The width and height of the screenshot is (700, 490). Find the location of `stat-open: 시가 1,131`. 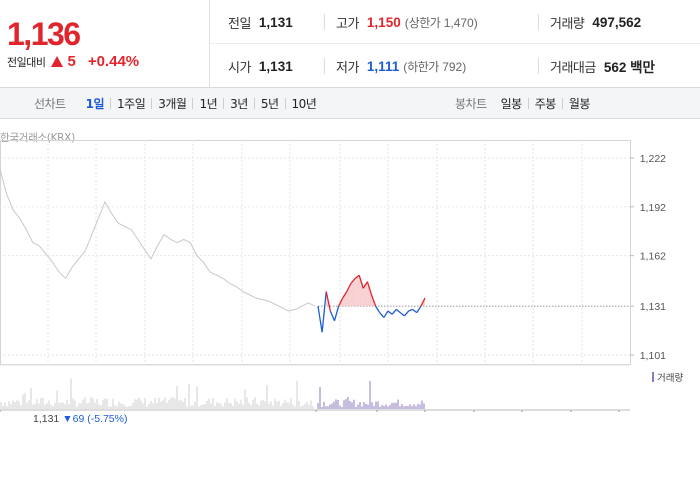

stat-open: 시가 1,131 is located at coordinates (260, 66).